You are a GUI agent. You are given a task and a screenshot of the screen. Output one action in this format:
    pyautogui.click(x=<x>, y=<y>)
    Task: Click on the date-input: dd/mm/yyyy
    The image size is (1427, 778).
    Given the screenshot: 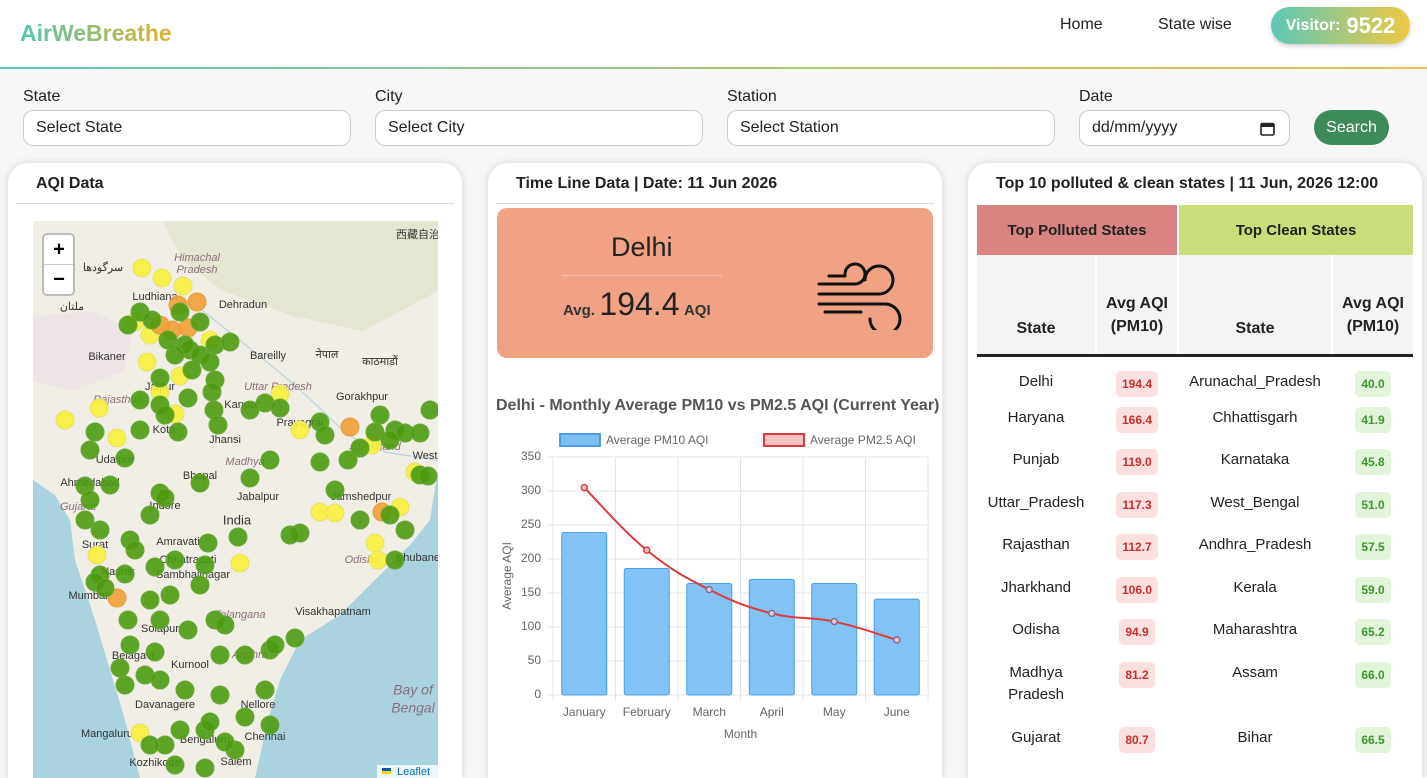 What is the action you would take?
    pyautogui.click(x=1184, y=128)
    